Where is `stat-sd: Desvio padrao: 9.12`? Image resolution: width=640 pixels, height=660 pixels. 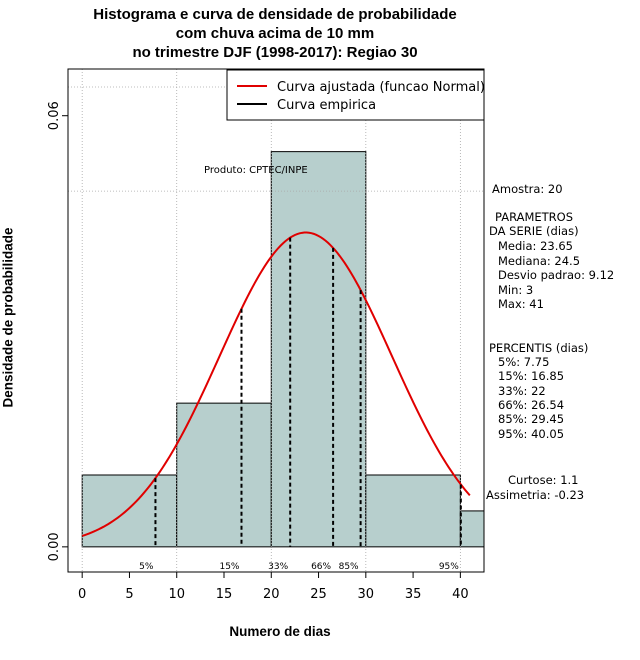
stat-sd: Desvio padrao: 9.12 is located at coordinates (556, 275).